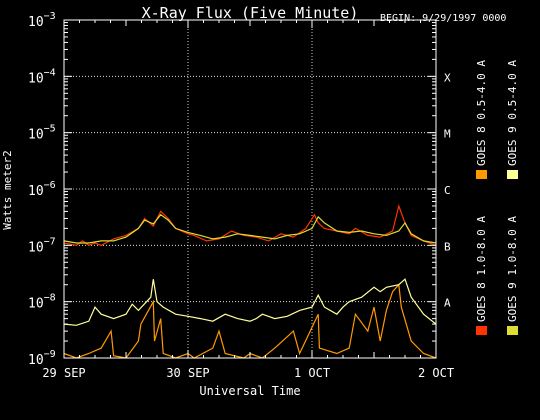 The image size is (540, 420). I want to click on x-axis-label: Universal Time, so click(249, 391).